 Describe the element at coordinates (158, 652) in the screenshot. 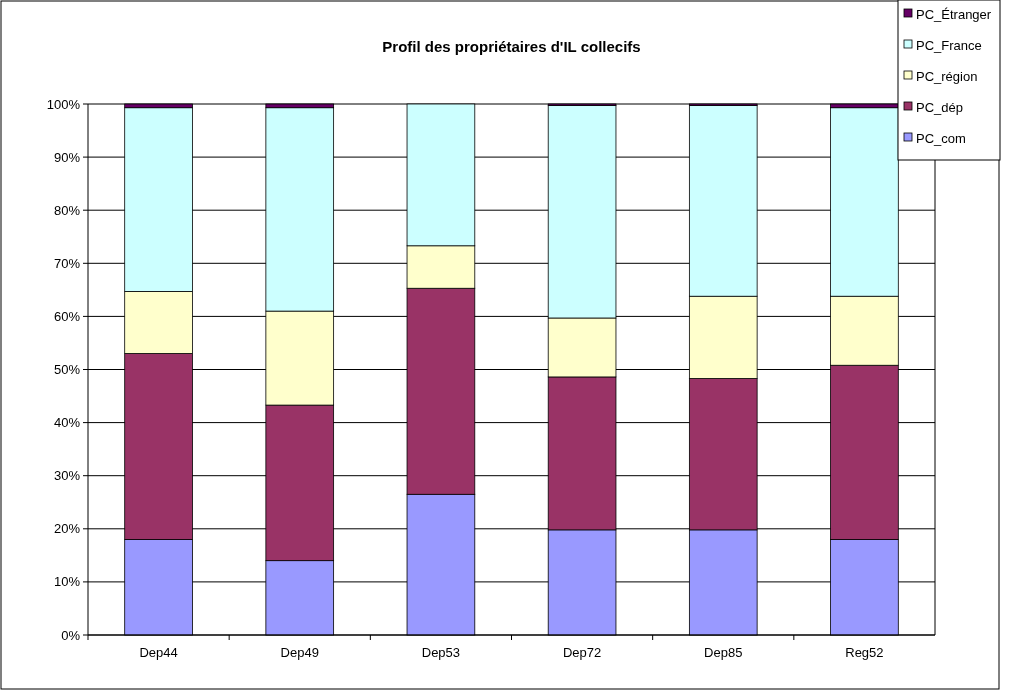

I see `x-tick-label: Dep44` at that location.